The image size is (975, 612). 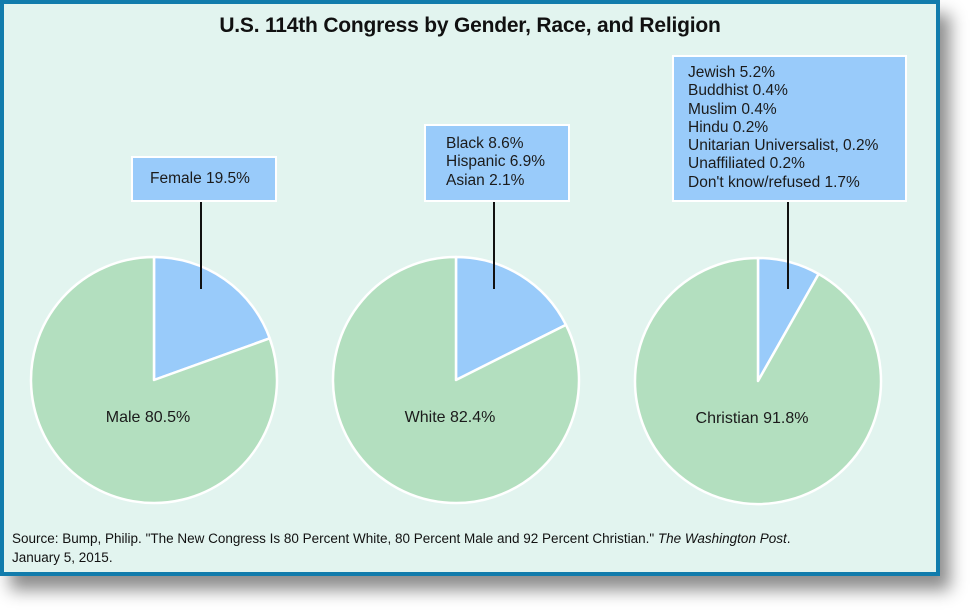 What do you see at coordinates (722, 538) in the screenshot?
I see `source-publication: The Washington Post` at bounding box center [722, 538].